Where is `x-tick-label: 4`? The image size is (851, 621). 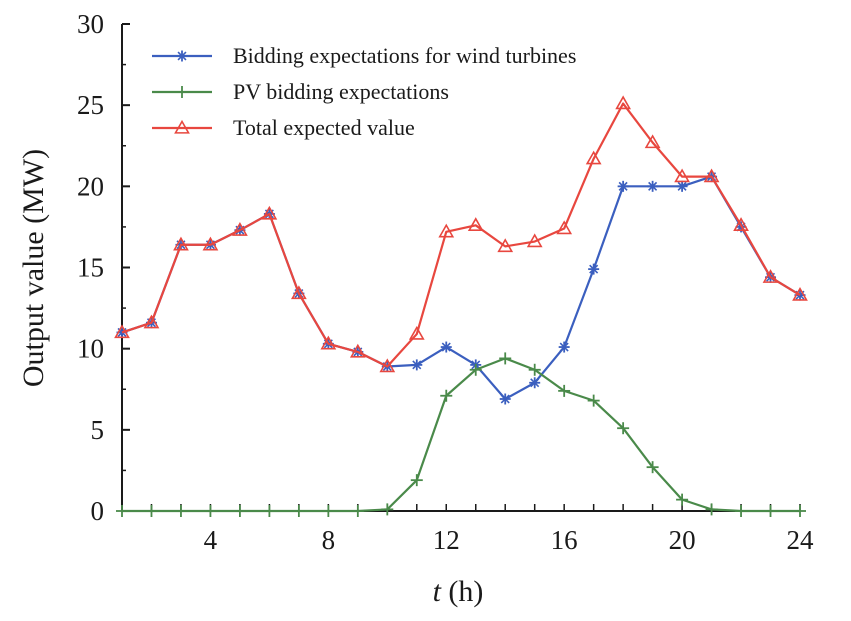
x-tick-label: 4 is located at coordinates (211, 540).